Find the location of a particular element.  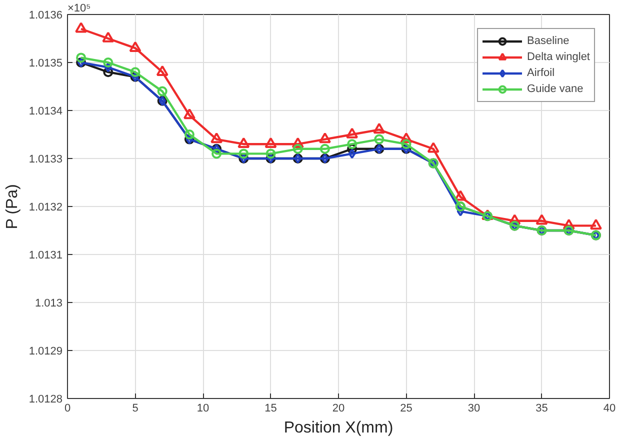

y-tick-label: 1.0128 is located at coordinates (45, 400).